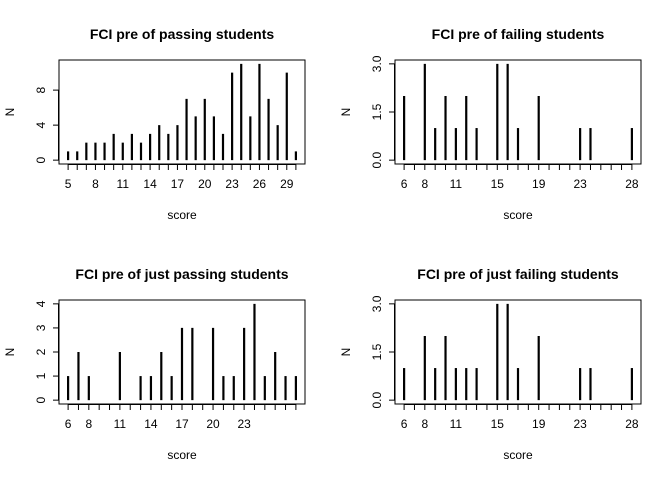 The image size is (672, 480). I want to click on y-tick-label: 3, so click(41, 327).